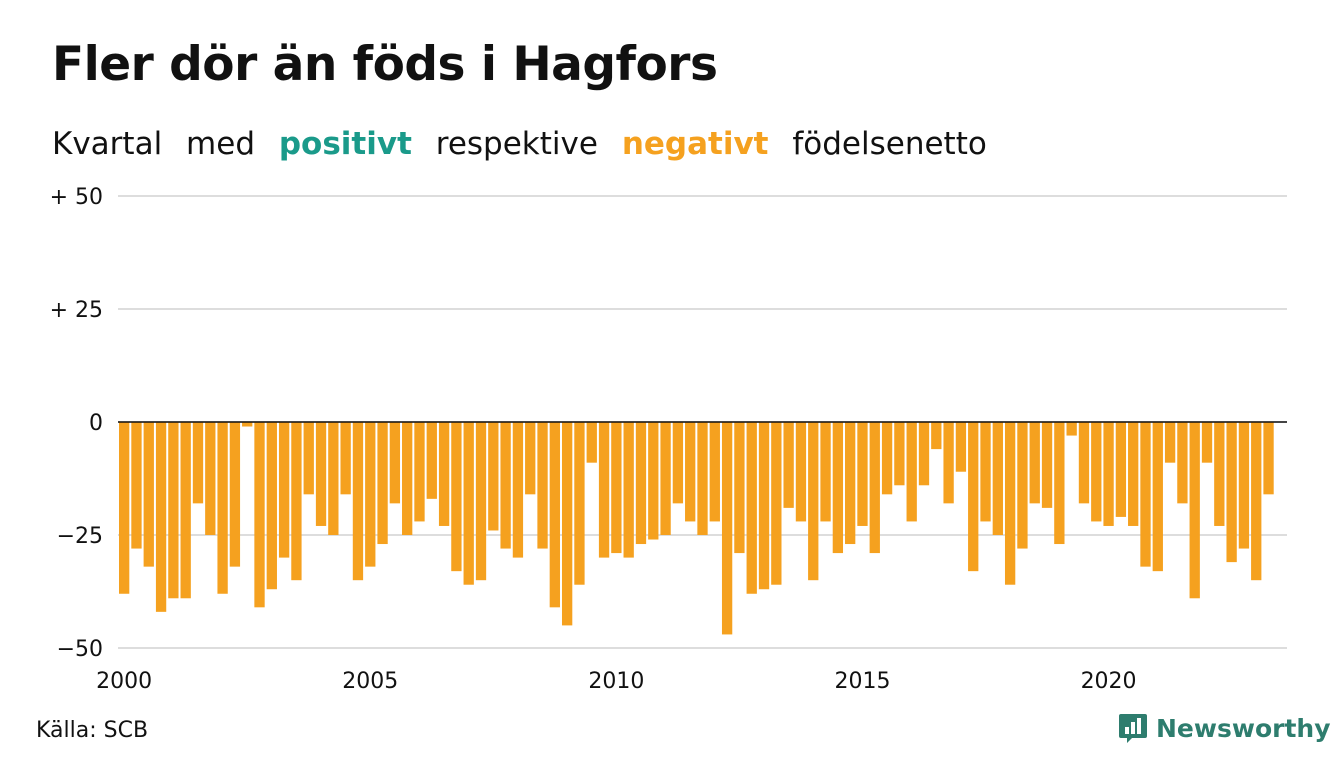 The height and width of the screenshot is (780, 1340). What do you see at coordinates (862, 474) in the screenshot?
I see `bar-2015-q1` at bounding box center [862, 474].